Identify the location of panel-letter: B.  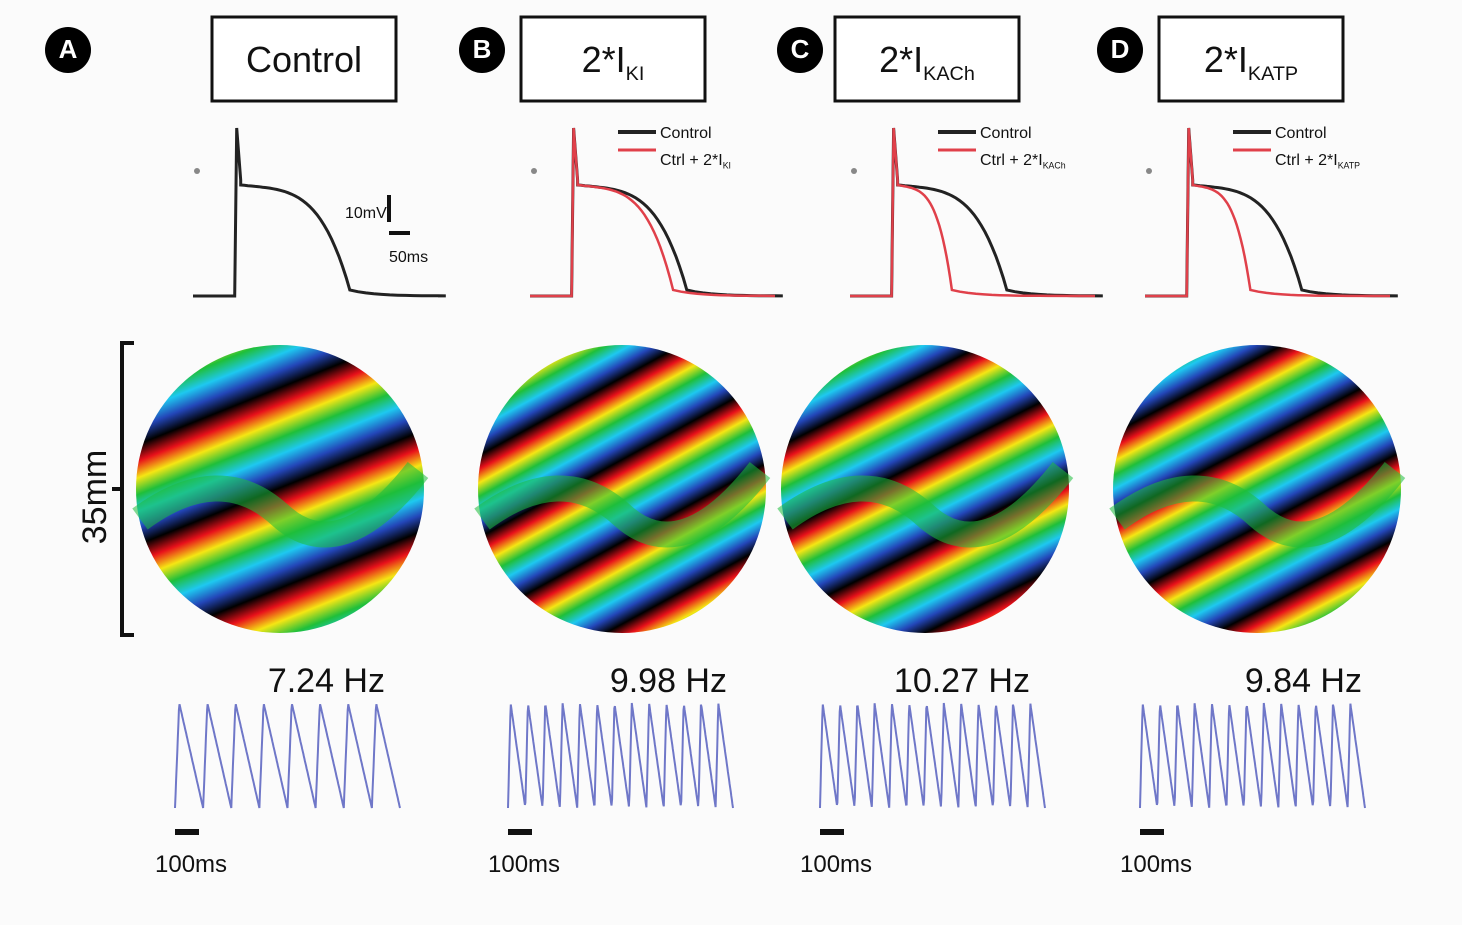
(482, 49).